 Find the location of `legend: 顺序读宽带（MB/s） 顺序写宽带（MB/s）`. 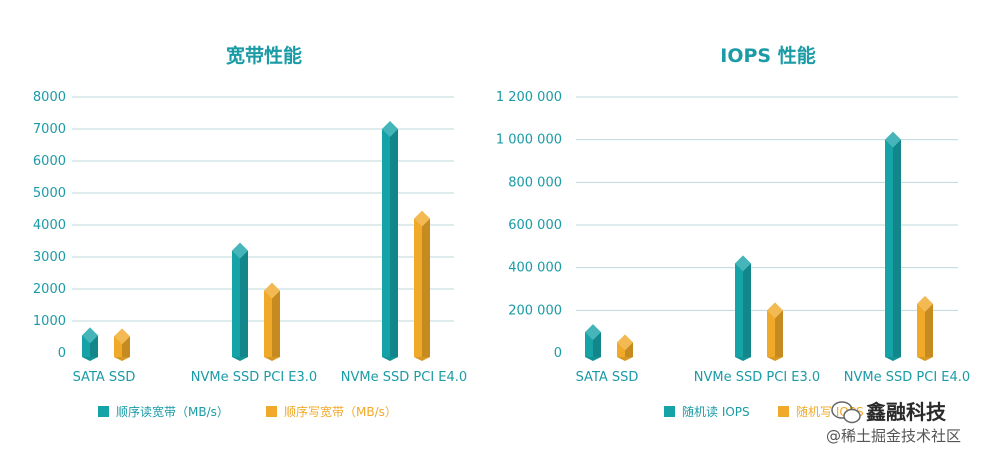

legend: 顺序读宽带（MB/s） 顺序写宽带（MB/s） is located at coordinates (247, 411).